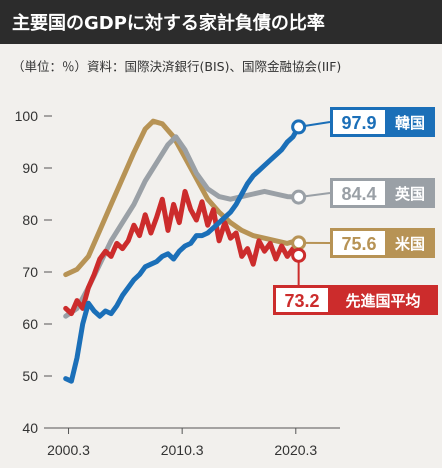  Describe the element at coordinates (295, 450) in the screenshot. I see `x-tick-label-2020.3: 2020.3` at that location.